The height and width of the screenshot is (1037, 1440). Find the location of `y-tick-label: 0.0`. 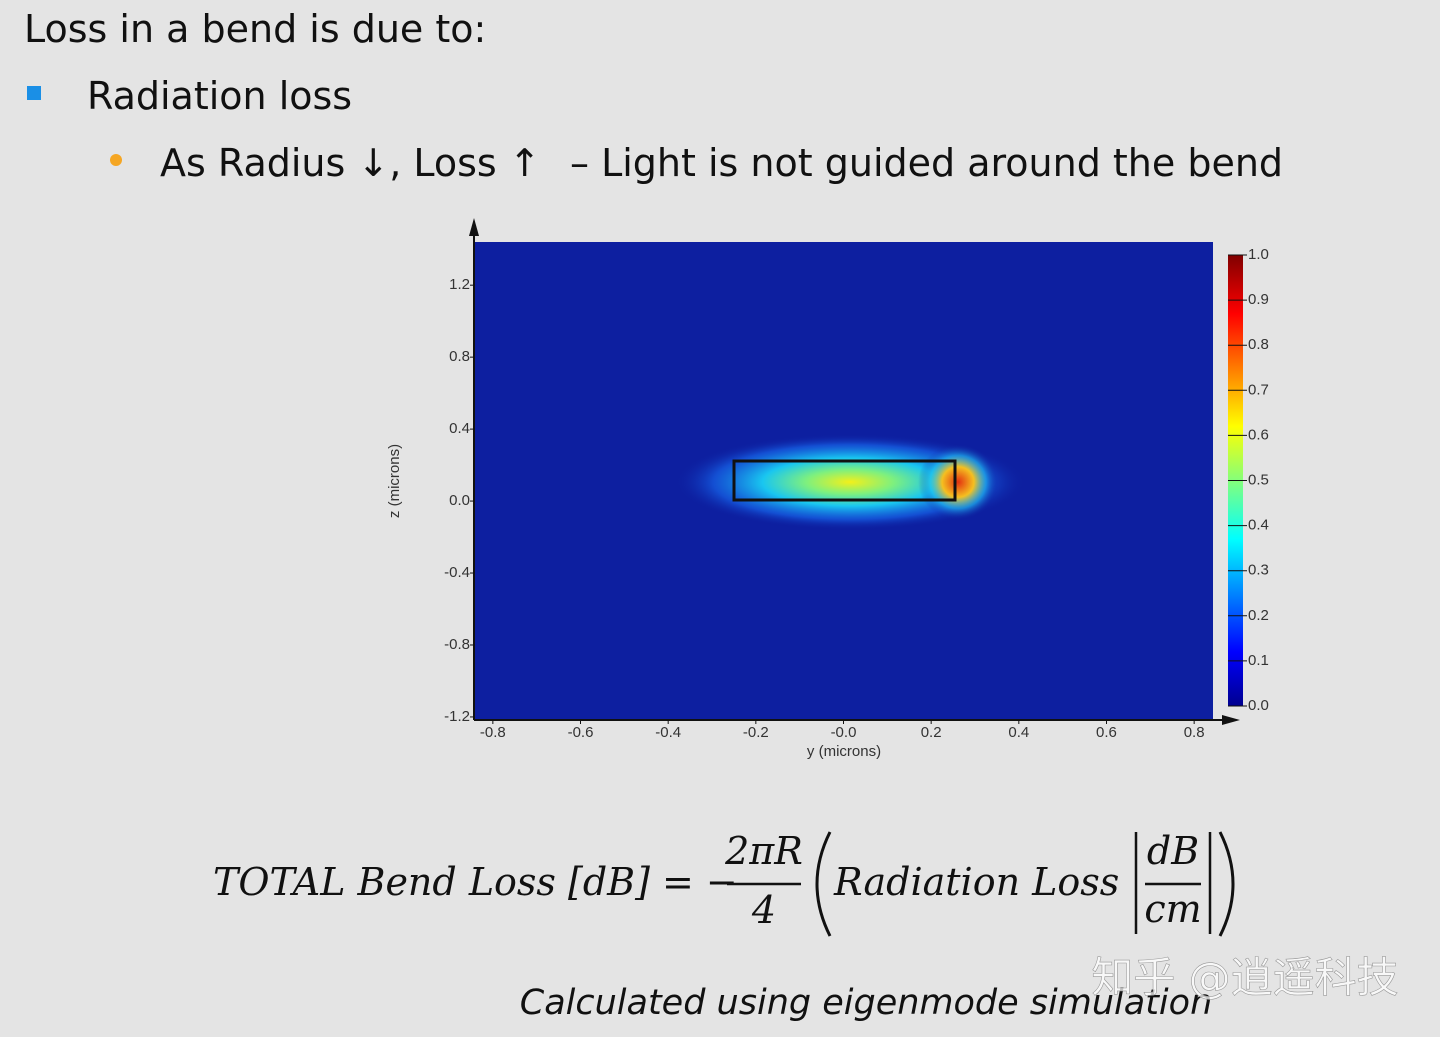

y-tick-label: 0.0 is located at coordinates (459, 500).